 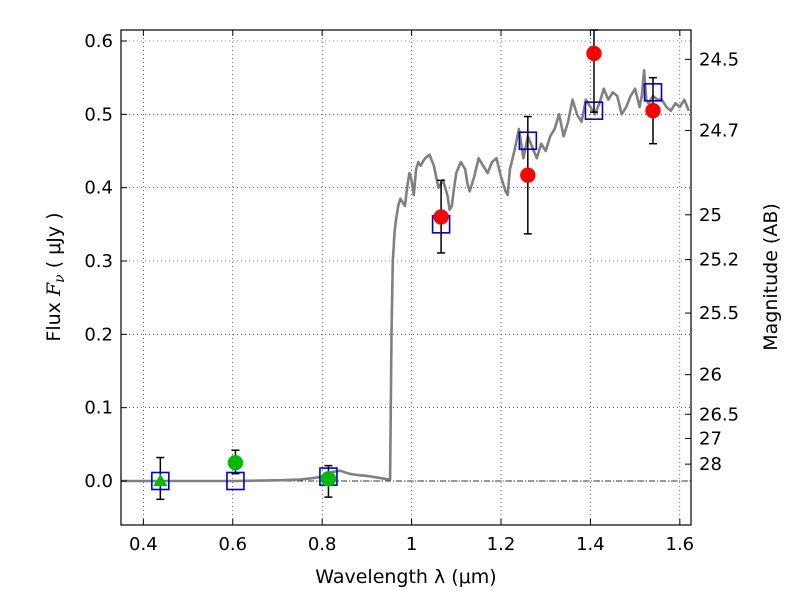 I want to click on y2-tick-label: 25.5, so click(x=719, y=313).